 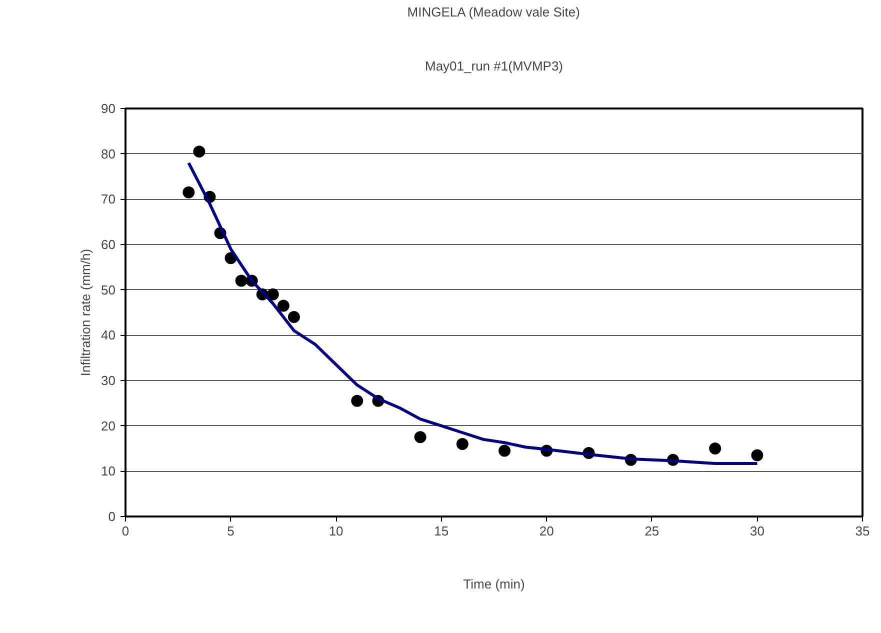 I want to click on x-tick-label: 0, so click(x=126, y=531).